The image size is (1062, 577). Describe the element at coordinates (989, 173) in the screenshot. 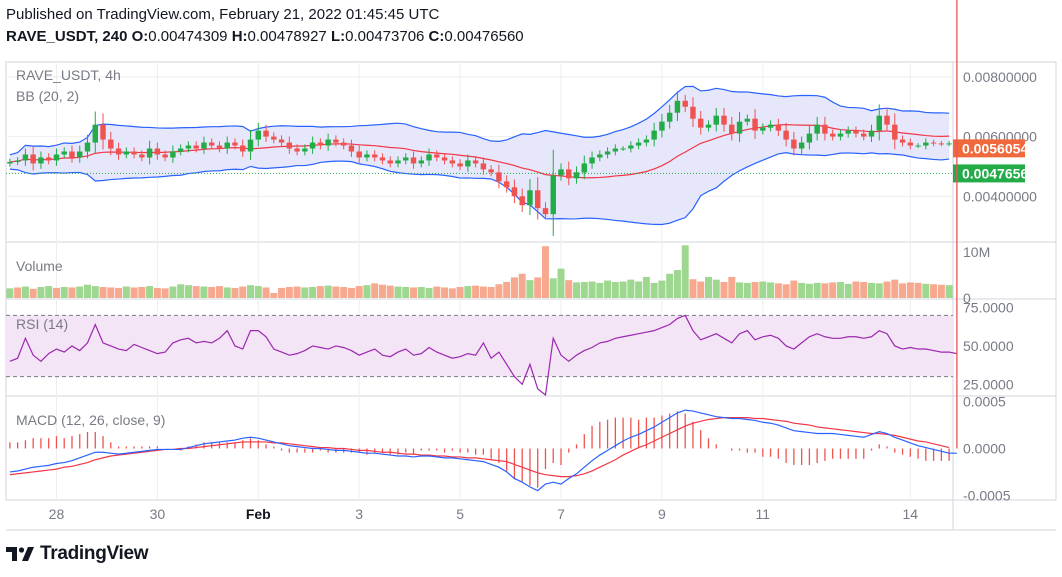

I see `price-badge-bg` at that location.